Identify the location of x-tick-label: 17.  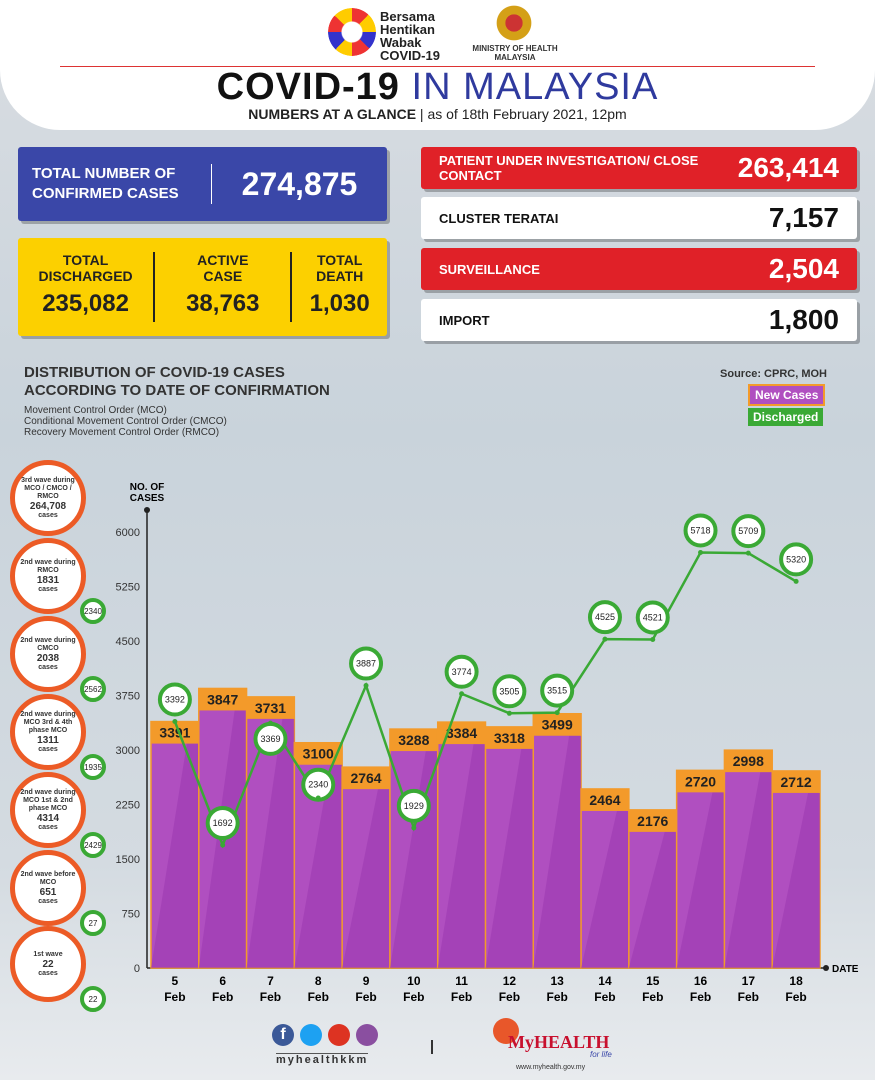
(749, 981).